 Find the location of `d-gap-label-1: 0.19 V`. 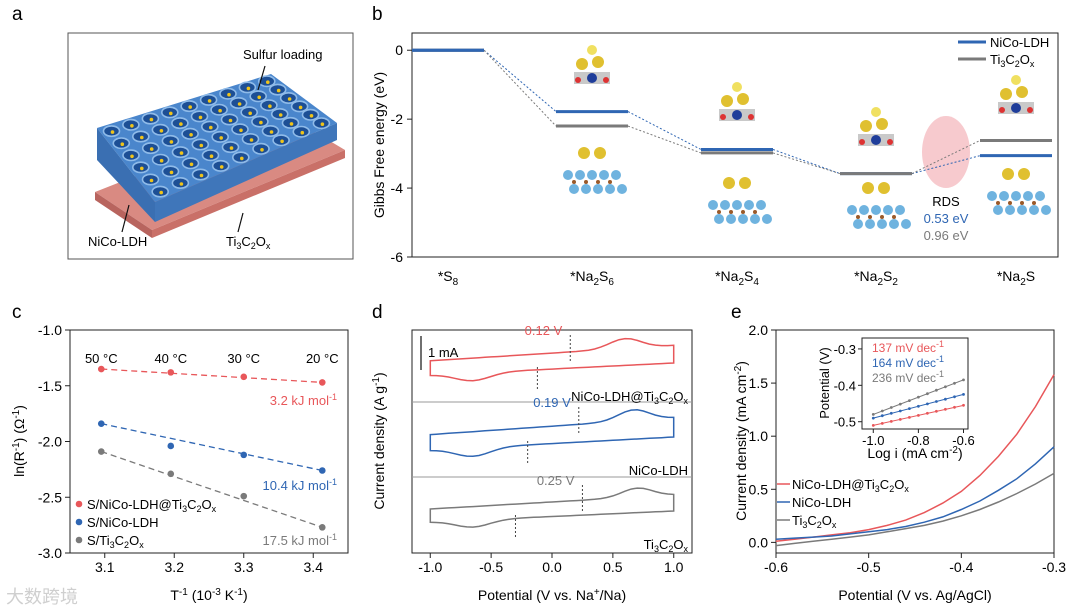

d-gap-label-1: 0.19 V is located at coordinates (552, 402).